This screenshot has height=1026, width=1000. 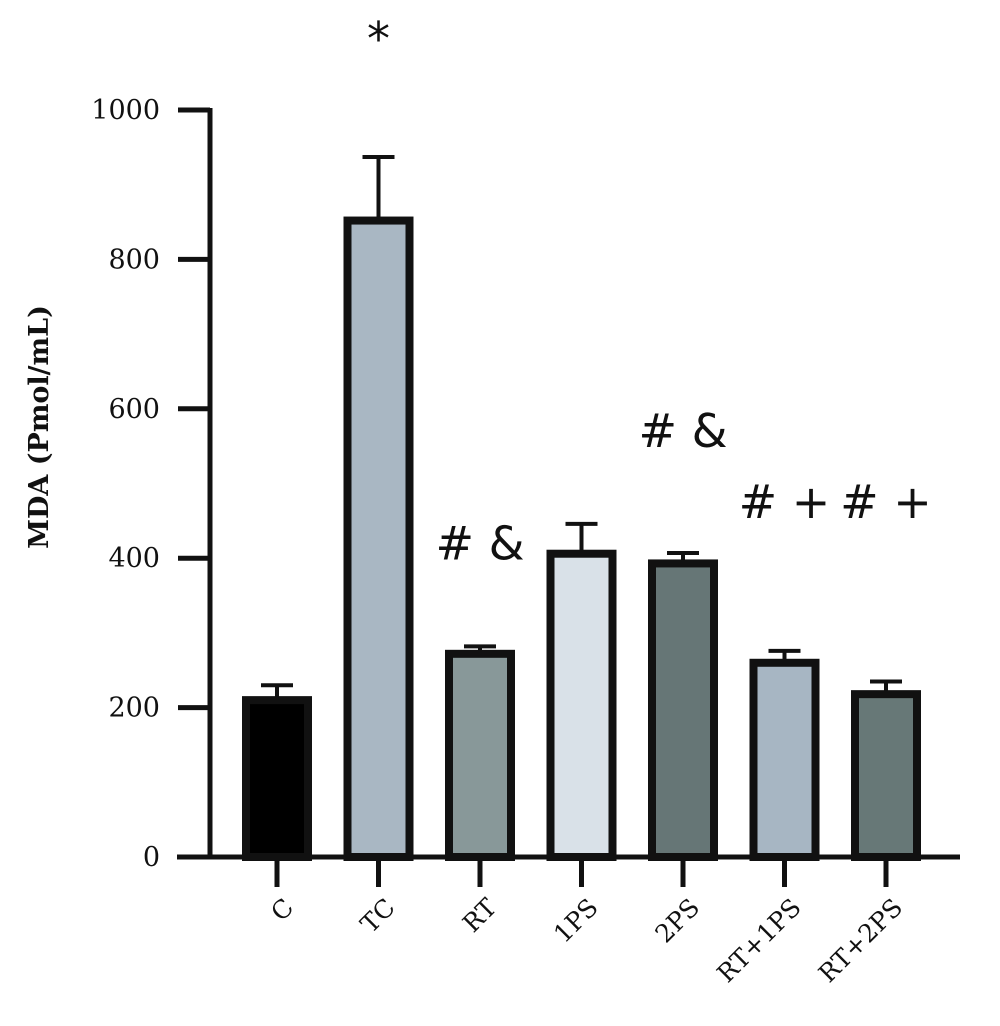 I want to click on x-tick-label: TC, so click(x=378, y=916).